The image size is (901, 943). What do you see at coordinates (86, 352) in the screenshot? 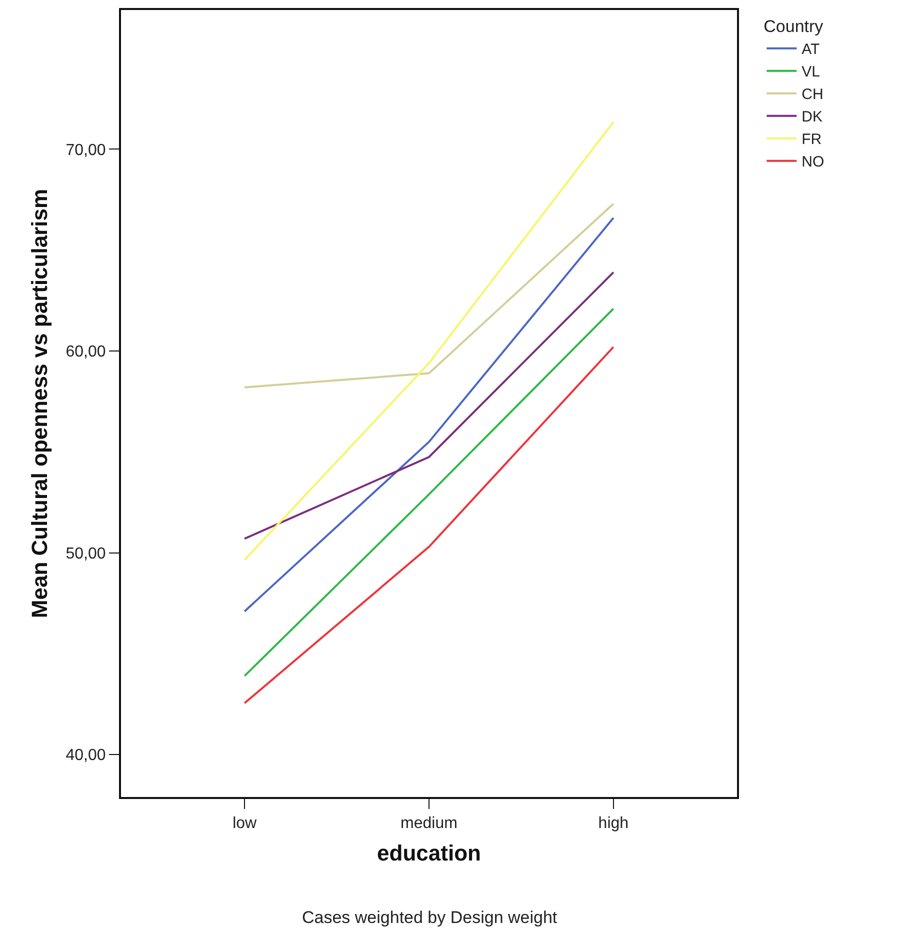
I see `y-tick-label: 60,00` at bounding box center [86, 352].